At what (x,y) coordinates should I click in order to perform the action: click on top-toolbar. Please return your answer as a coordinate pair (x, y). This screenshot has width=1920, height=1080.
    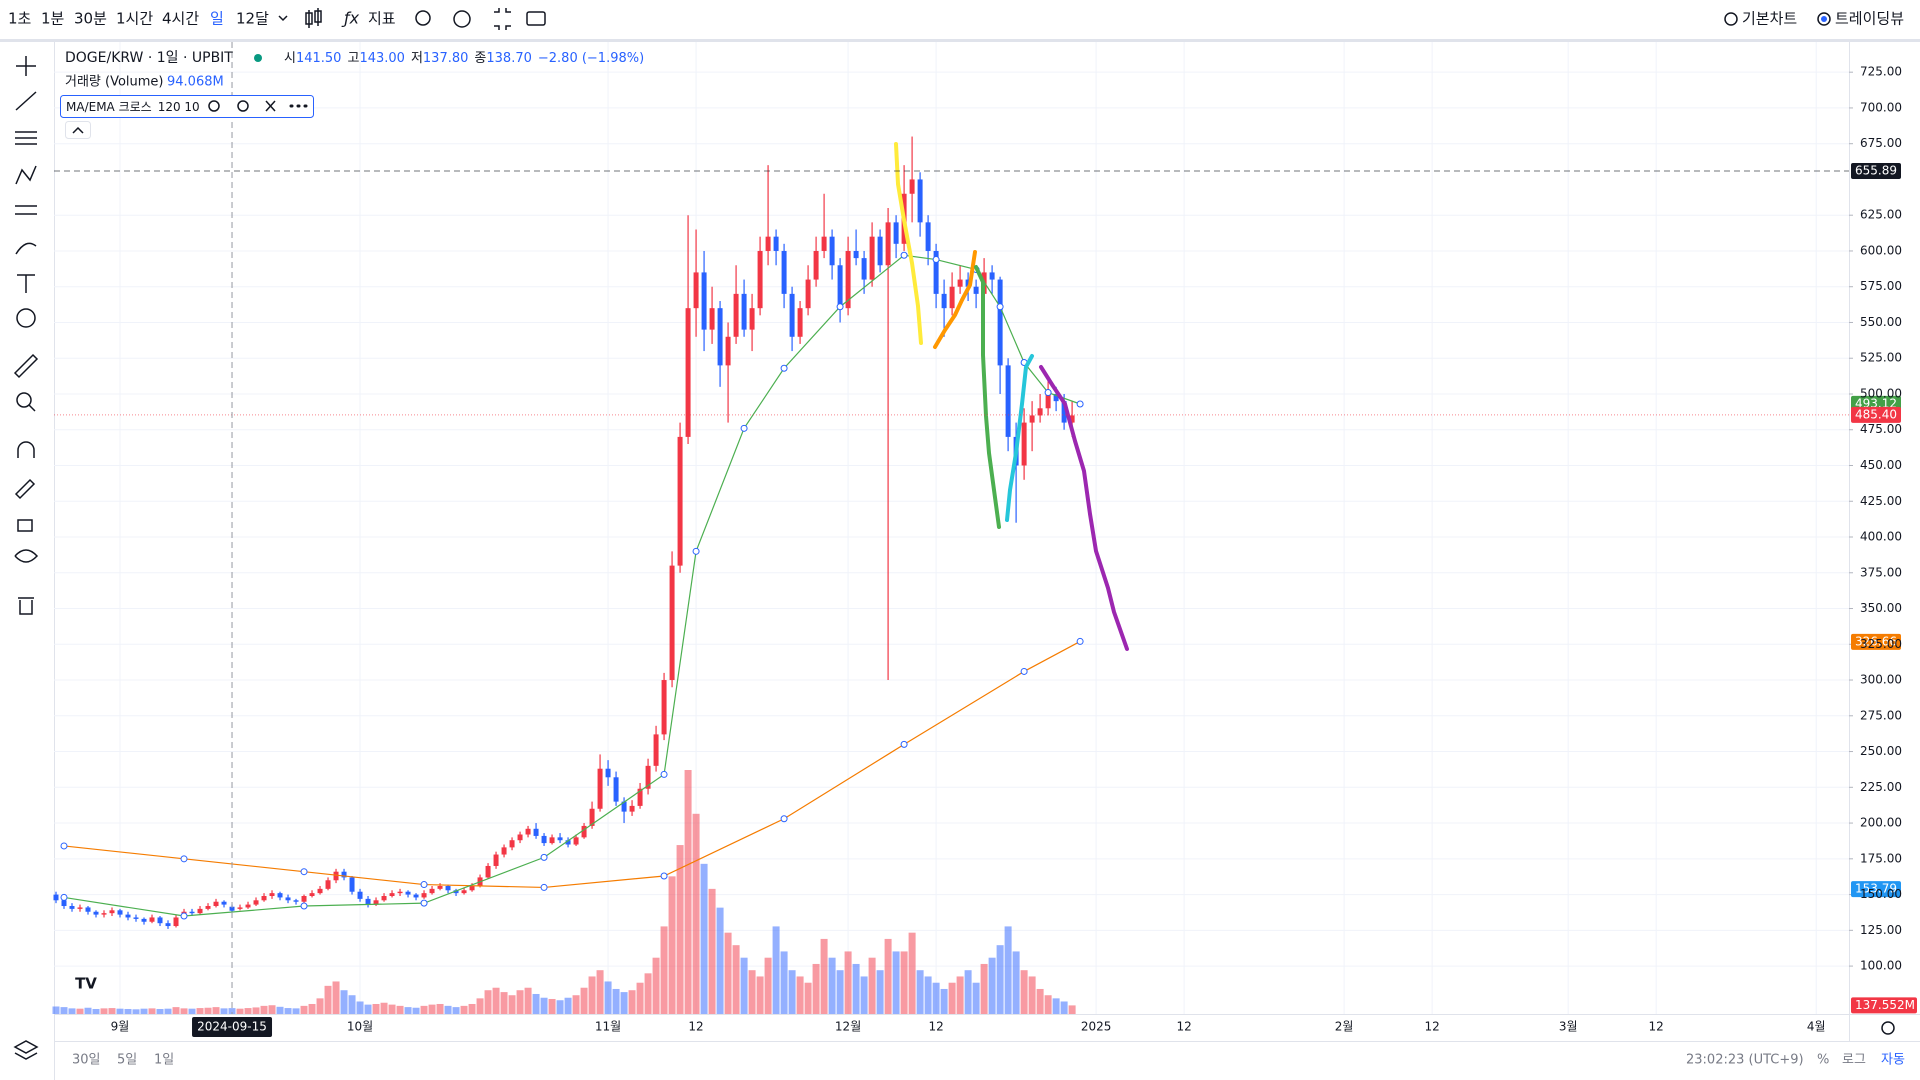
    Looking at the image, I should click on (960, 20).